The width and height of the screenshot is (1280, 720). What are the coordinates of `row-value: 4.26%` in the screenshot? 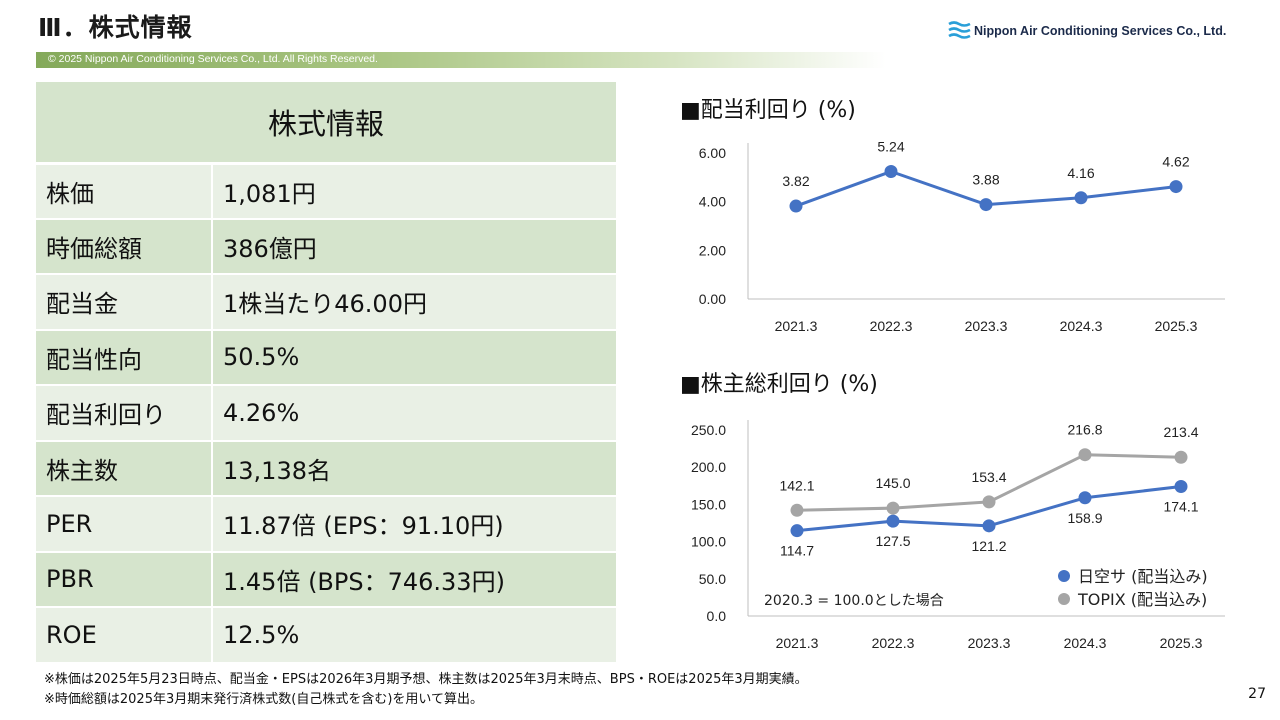 It's located at (414, 413).